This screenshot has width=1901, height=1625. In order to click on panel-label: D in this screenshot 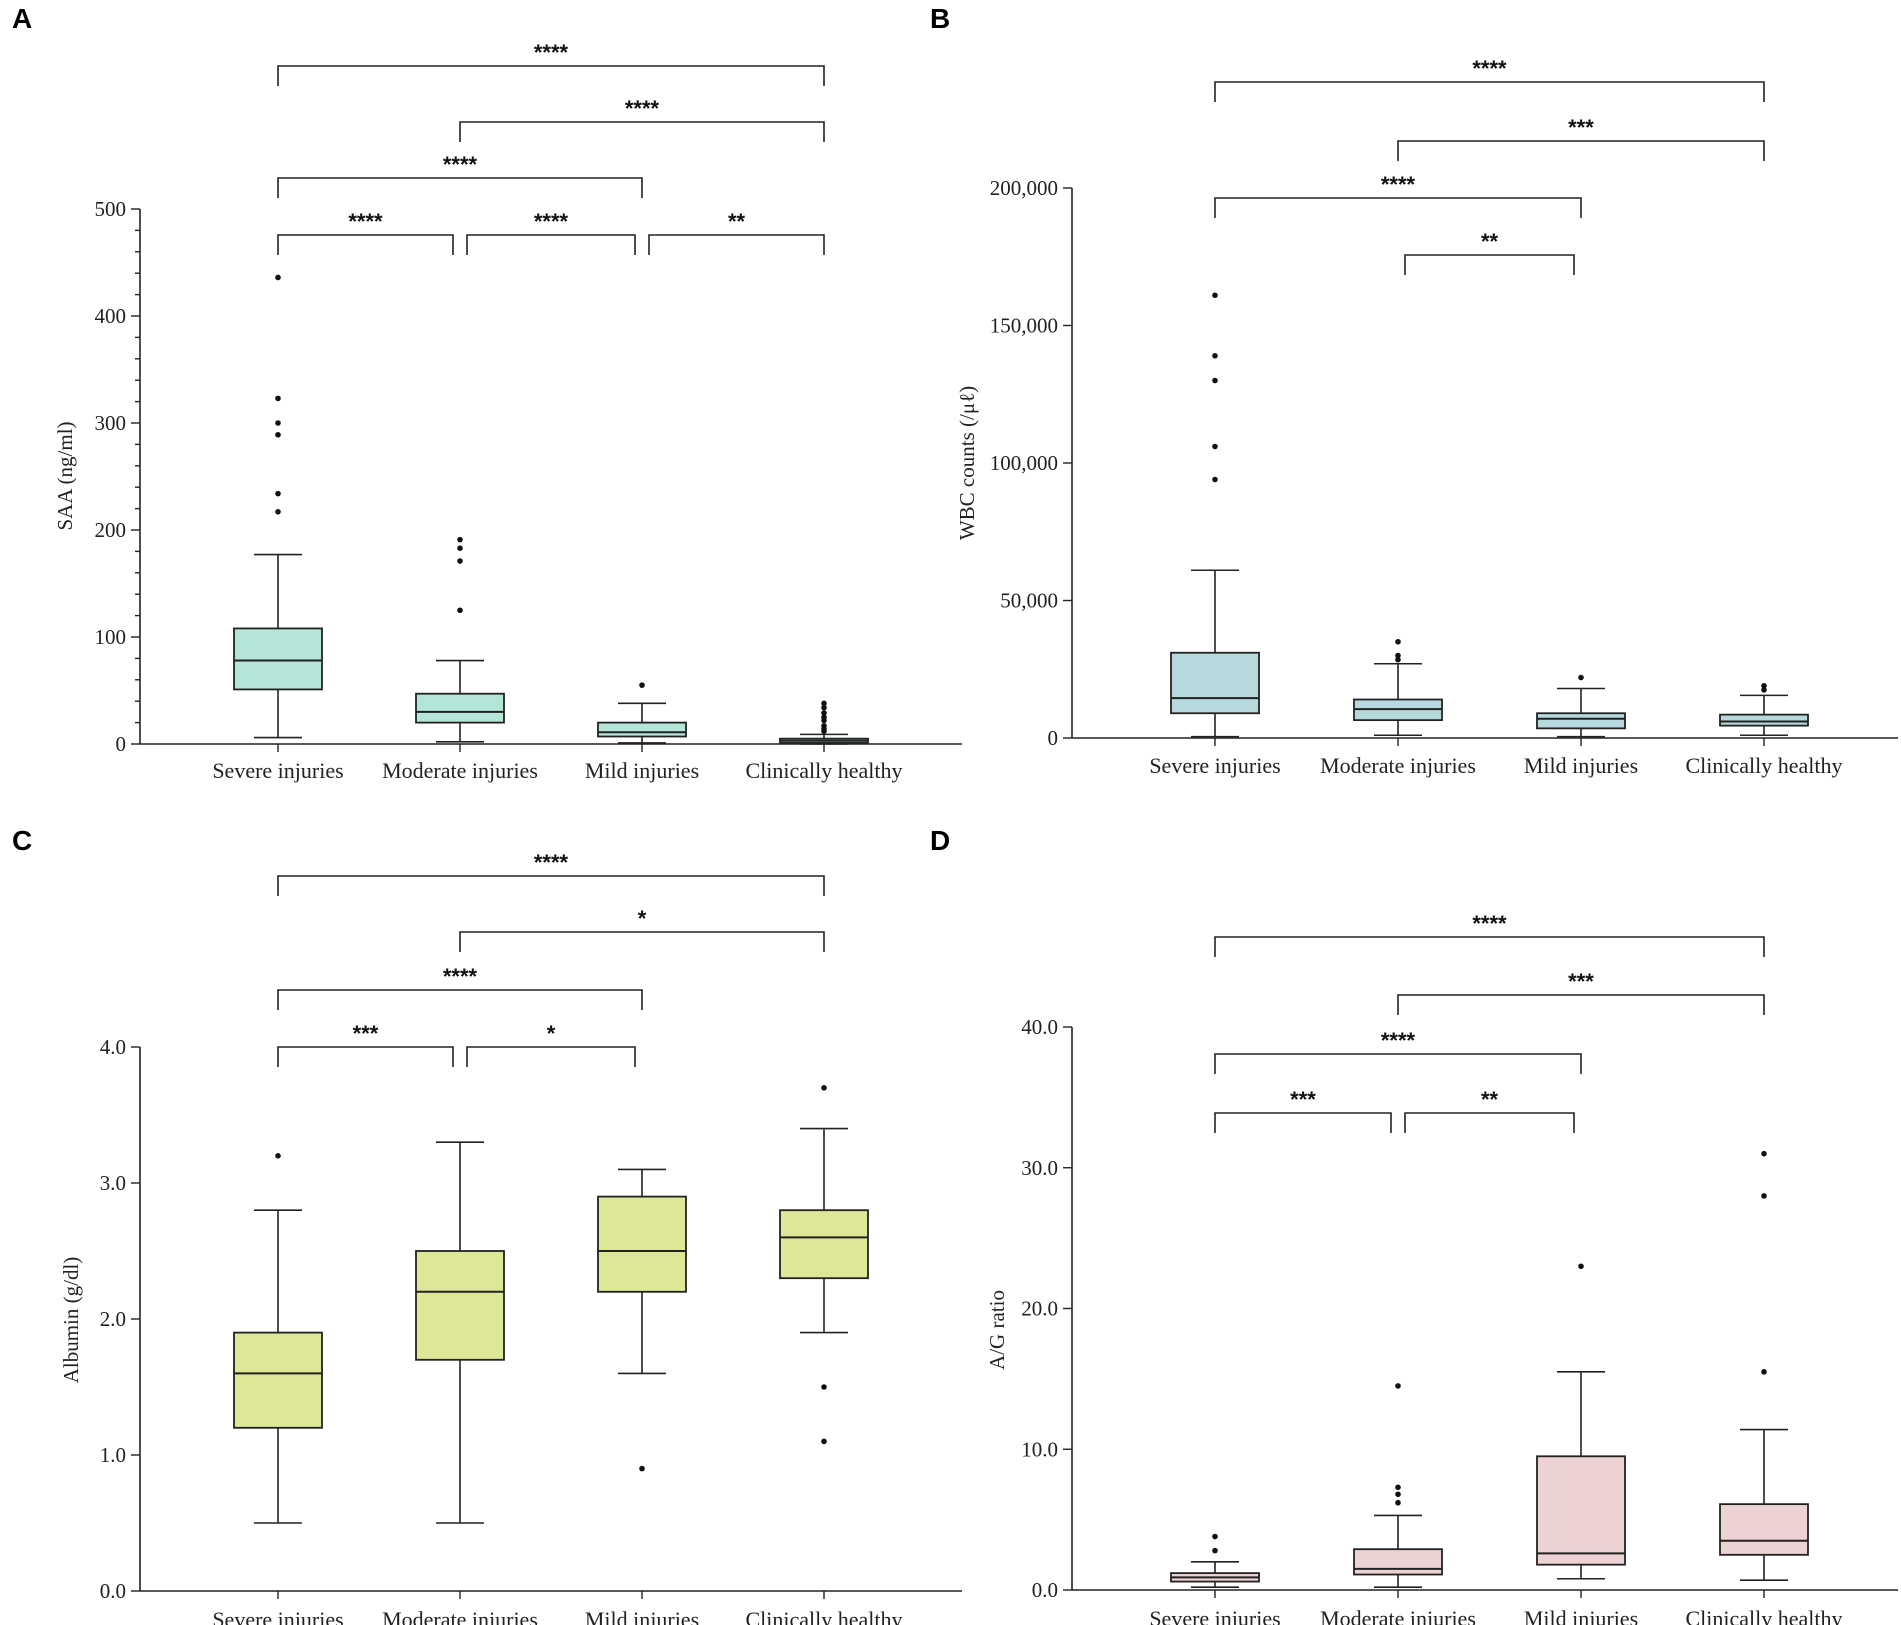, I will do `click(940, 840)`.